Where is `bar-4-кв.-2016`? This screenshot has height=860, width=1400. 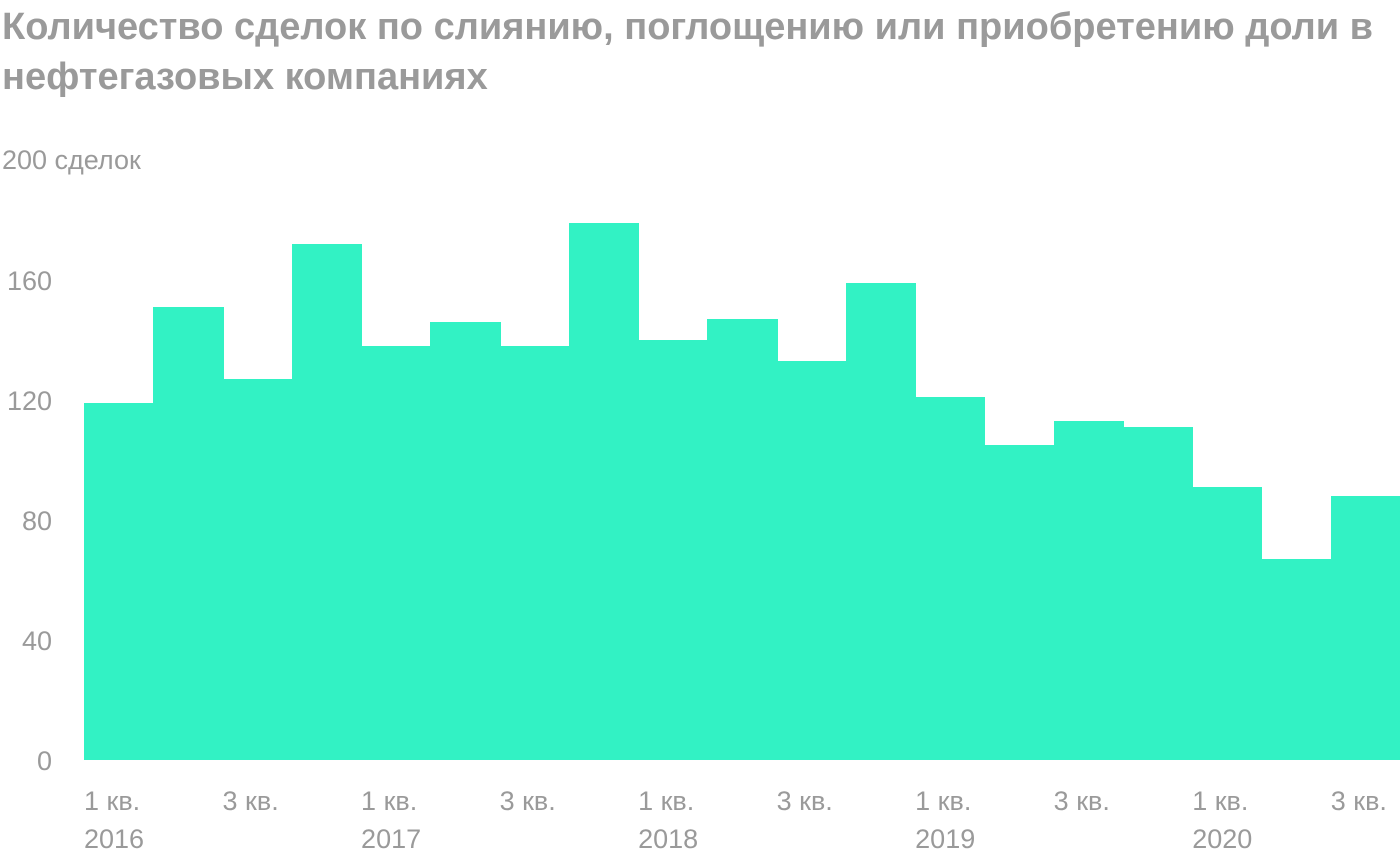
bar-4-кв.-2016 is located at coordinates (327, 502).